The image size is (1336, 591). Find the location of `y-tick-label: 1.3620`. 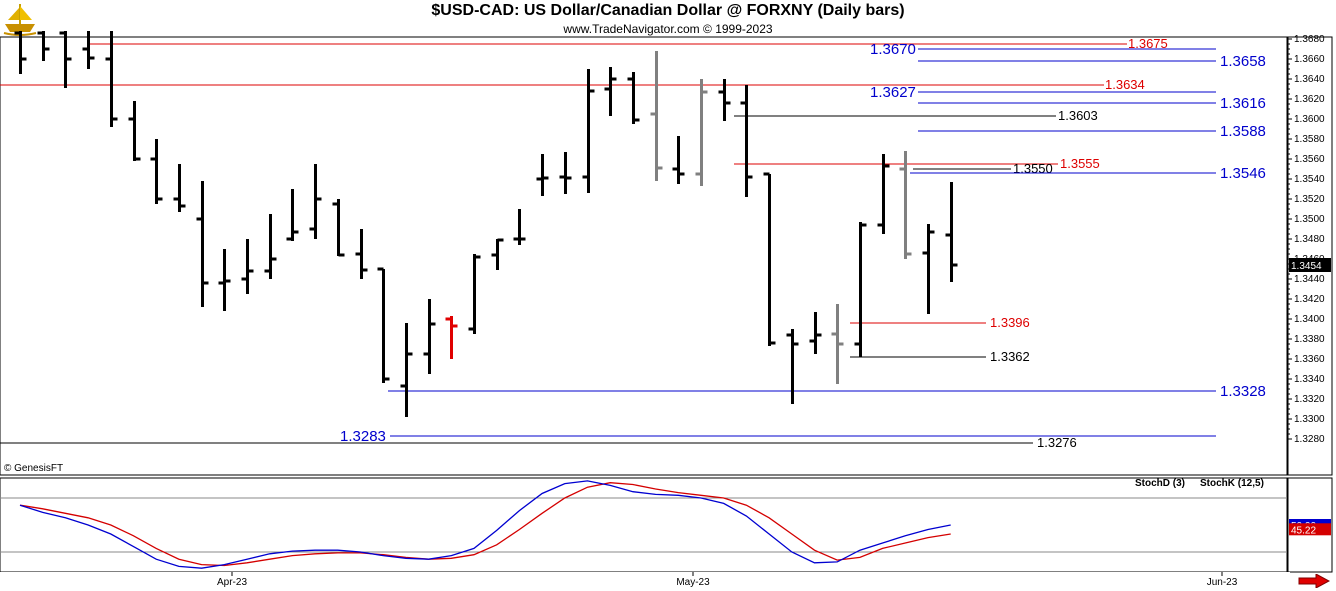

y-tick-label: 1.3620 is located at coordinates (1309, 99).